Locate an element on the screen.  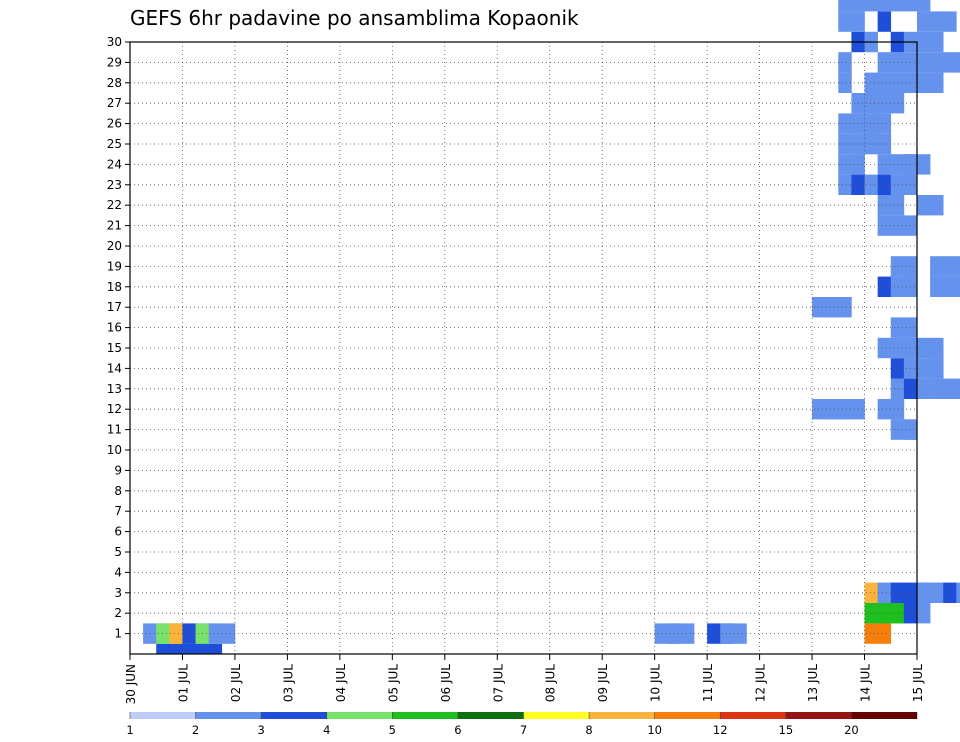
y-tick-label: 4 is located at coordinates (118, 572).